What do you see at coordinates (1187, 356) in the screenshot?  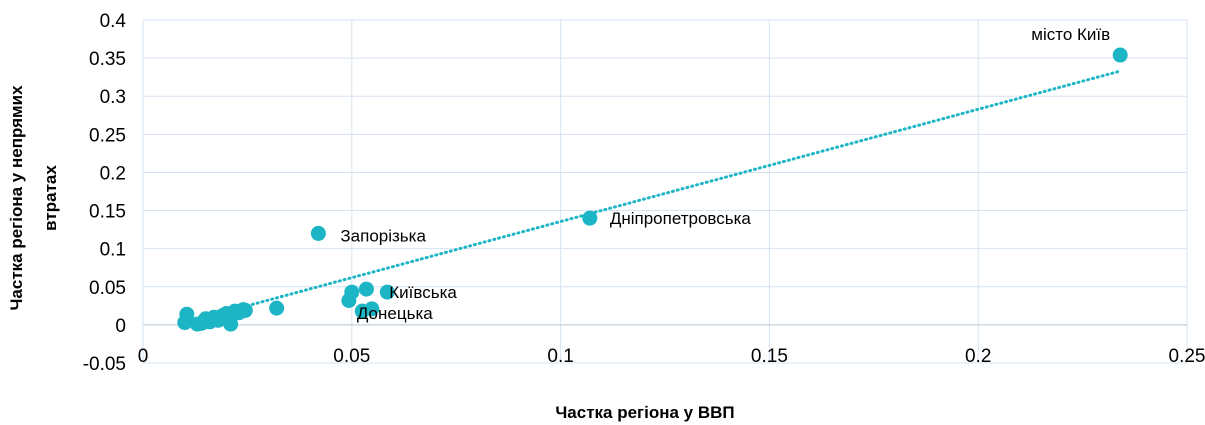 I see `x-tick-label: 0.25` at bounding box center [1187, 356].